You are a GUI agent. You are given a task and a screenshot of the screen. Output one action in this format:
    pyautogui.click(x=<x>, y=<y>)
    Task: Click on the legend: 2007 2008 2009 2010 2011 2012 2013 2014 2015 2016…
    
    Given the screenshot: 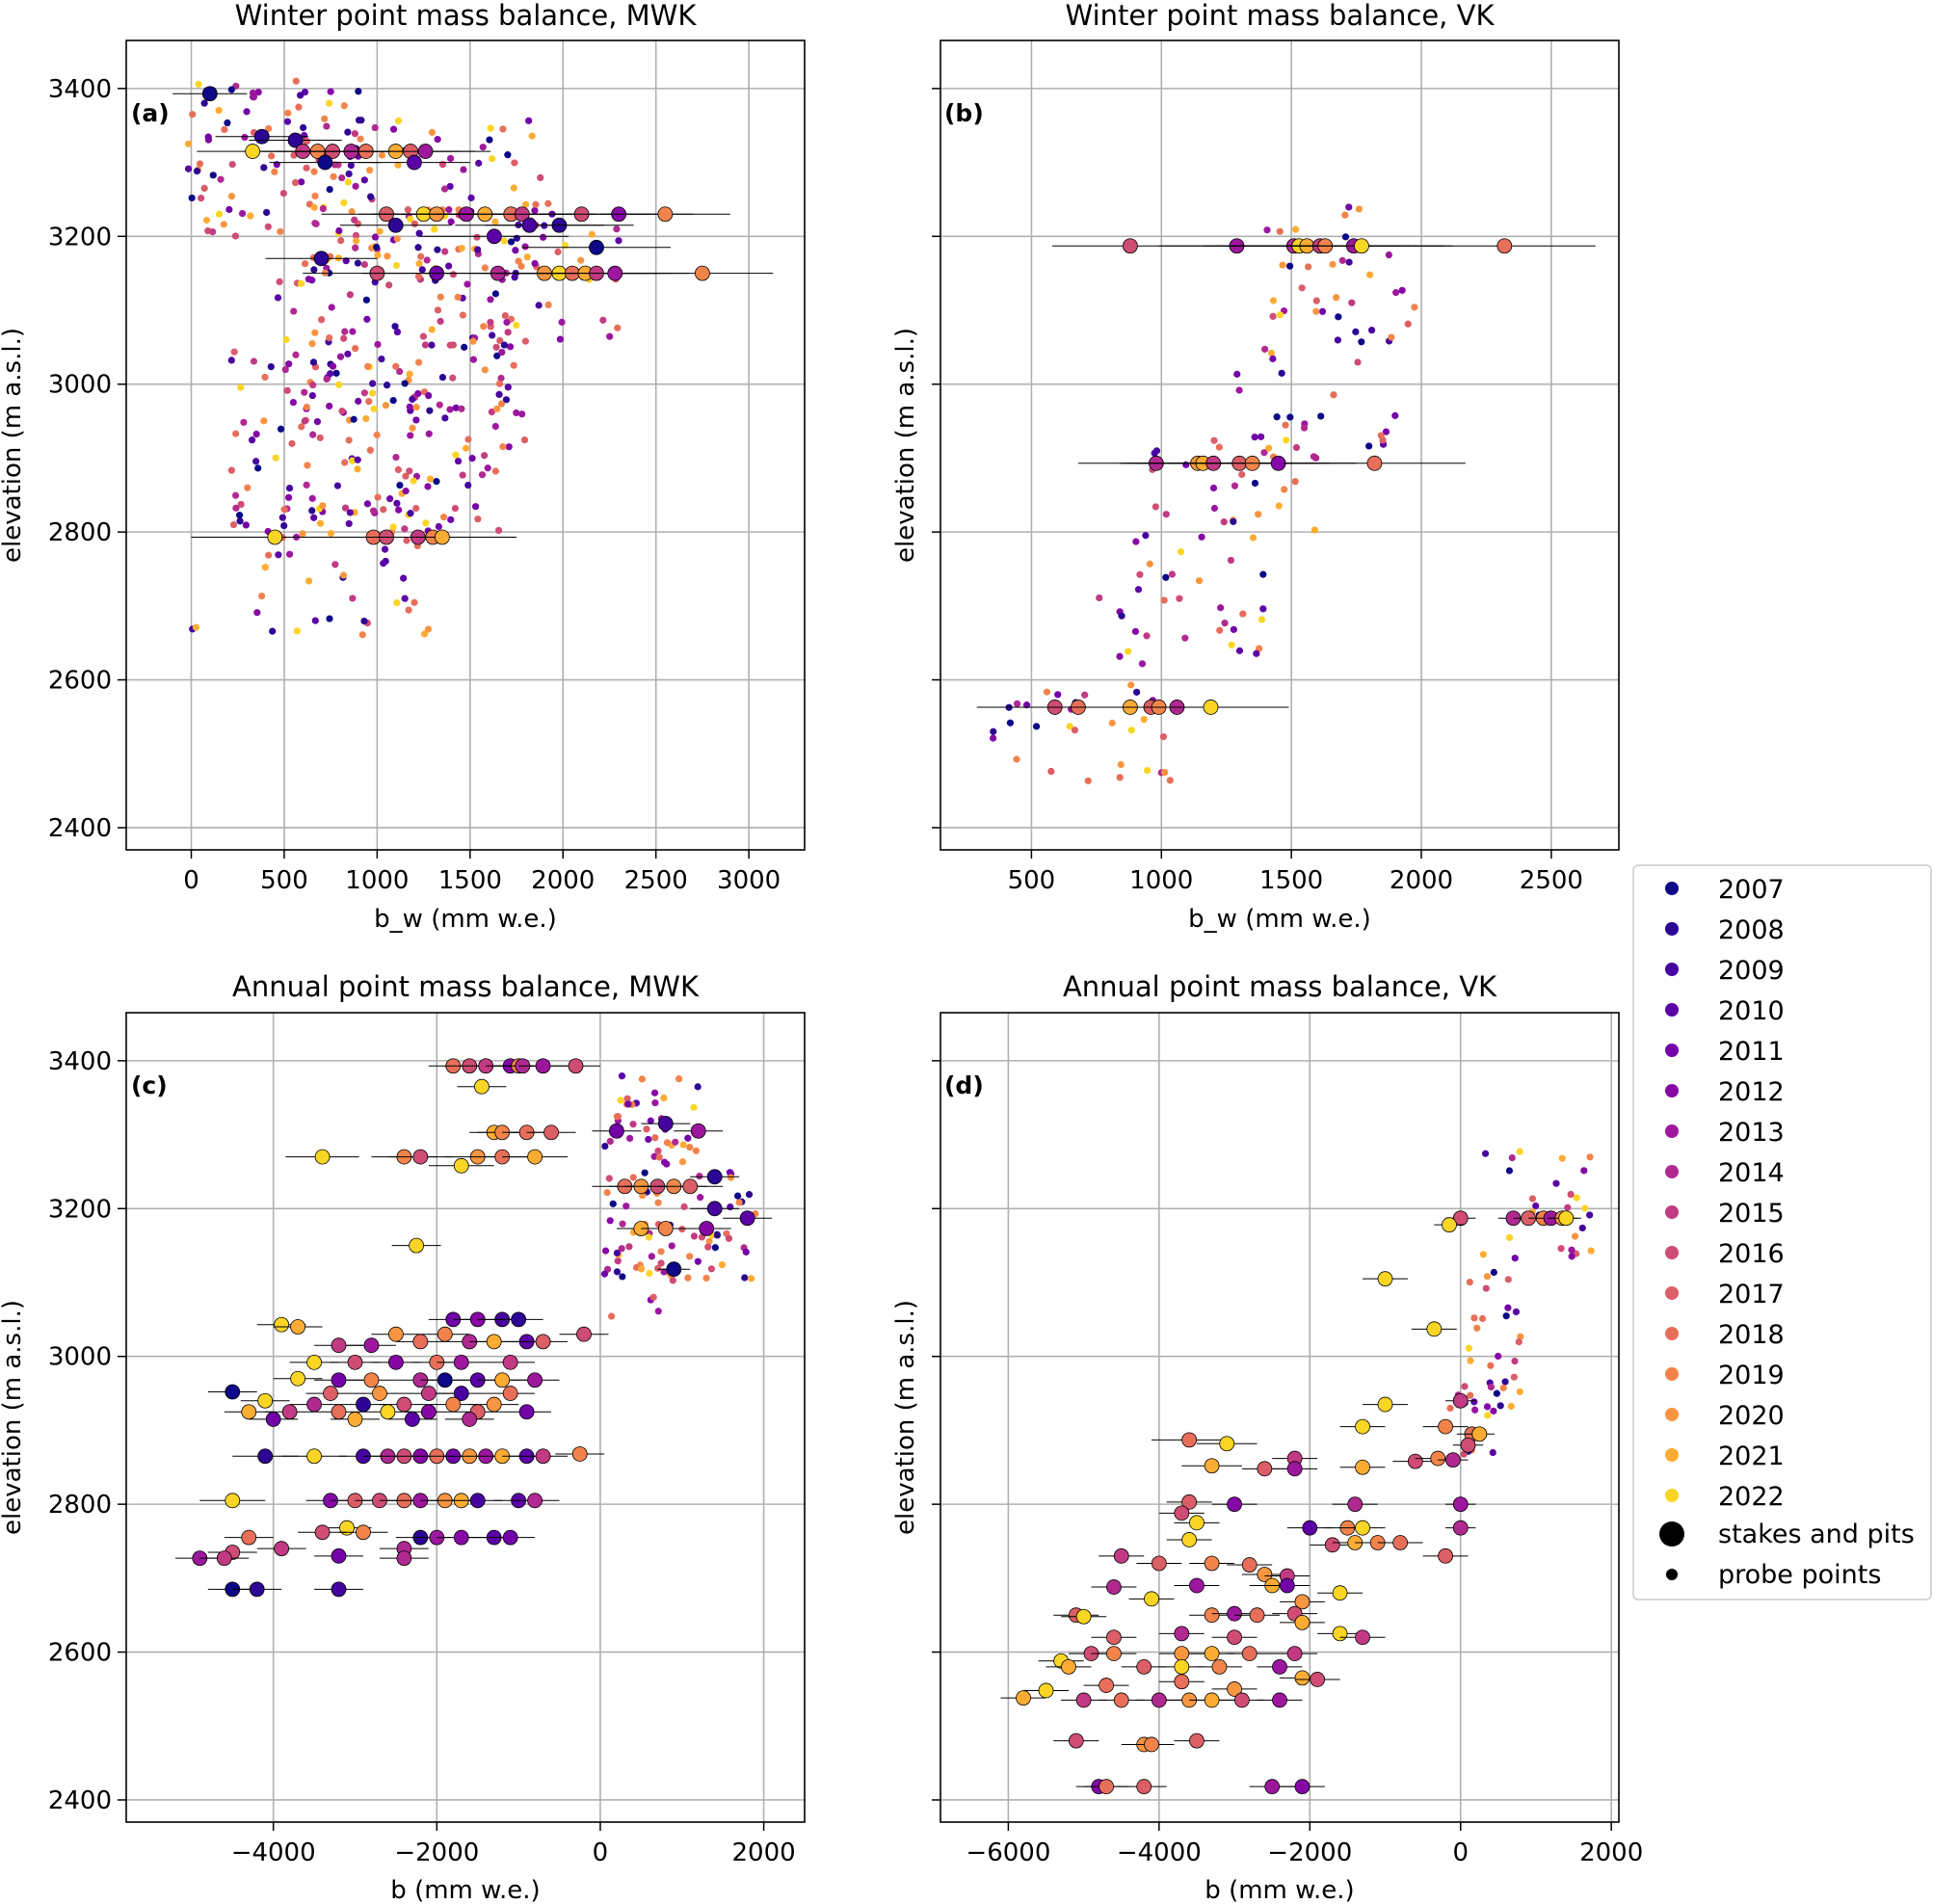 What is the action you would take?
    pyautogui.click(x=1782, y=1232)
    